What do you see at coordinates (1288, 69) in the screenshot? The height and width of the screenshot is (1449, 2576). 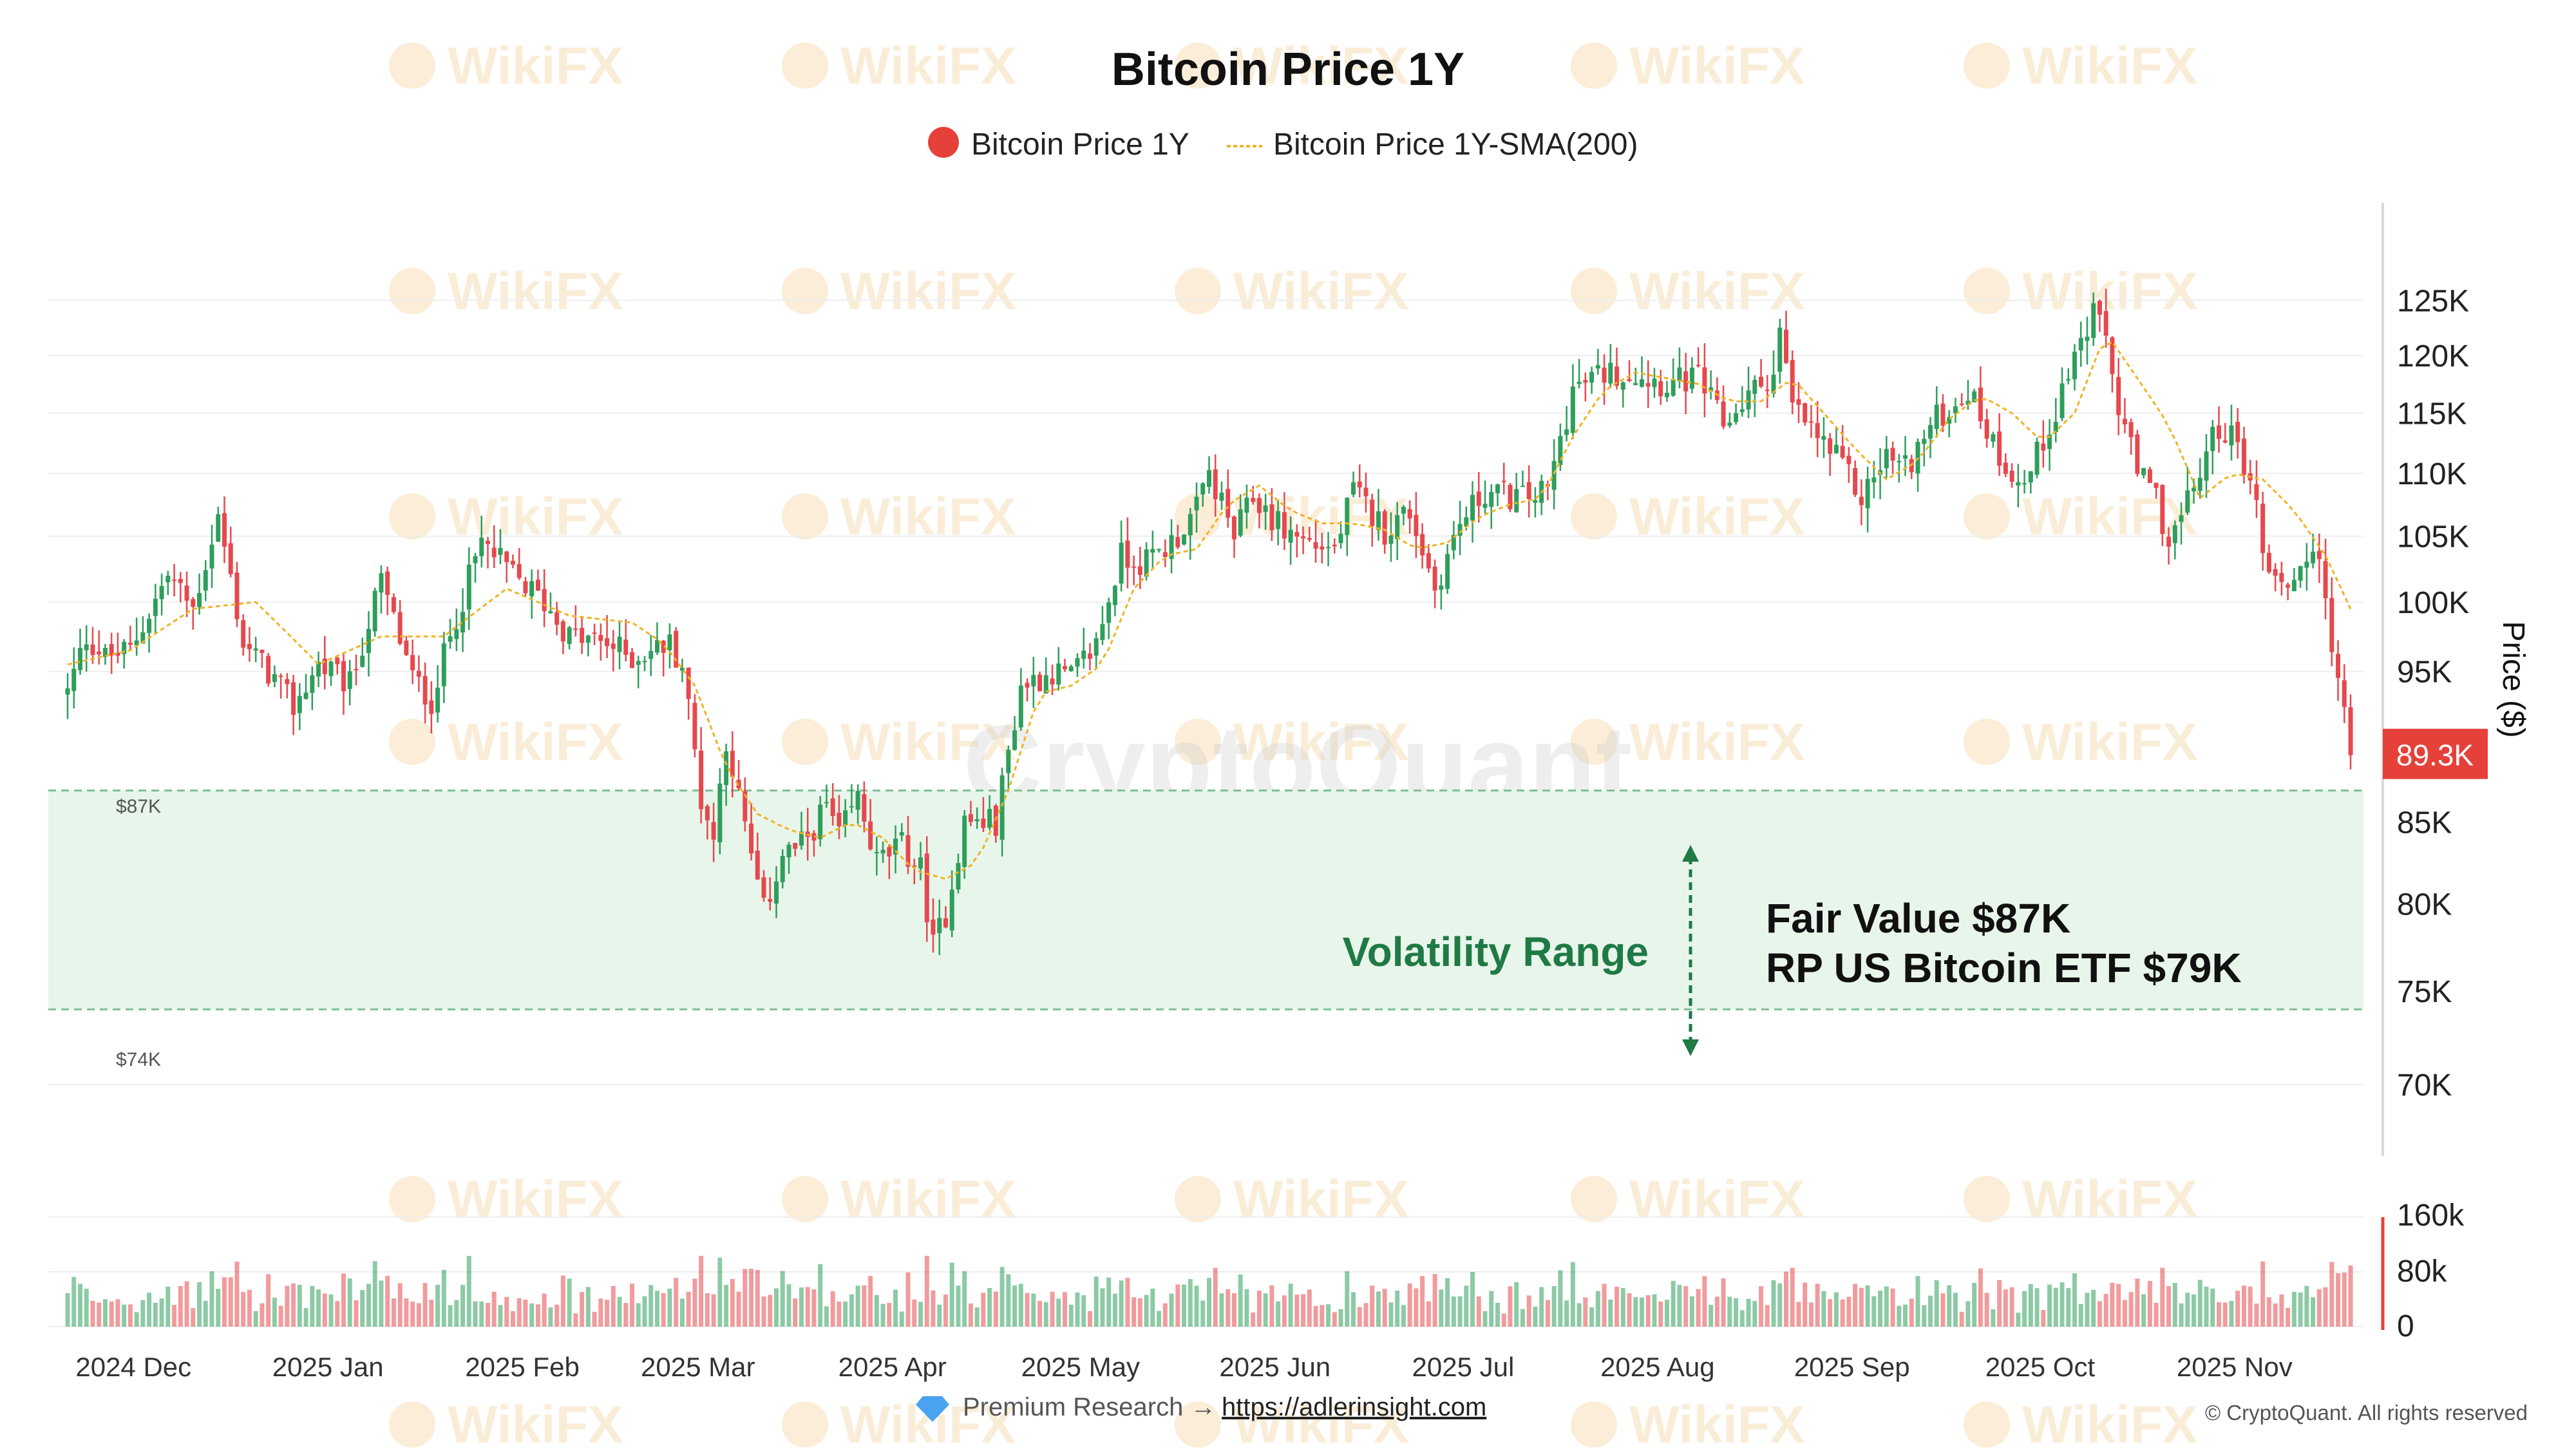 I see `chart-title: Bitcoin Price 1Y` at bounding box center [1288, 69].